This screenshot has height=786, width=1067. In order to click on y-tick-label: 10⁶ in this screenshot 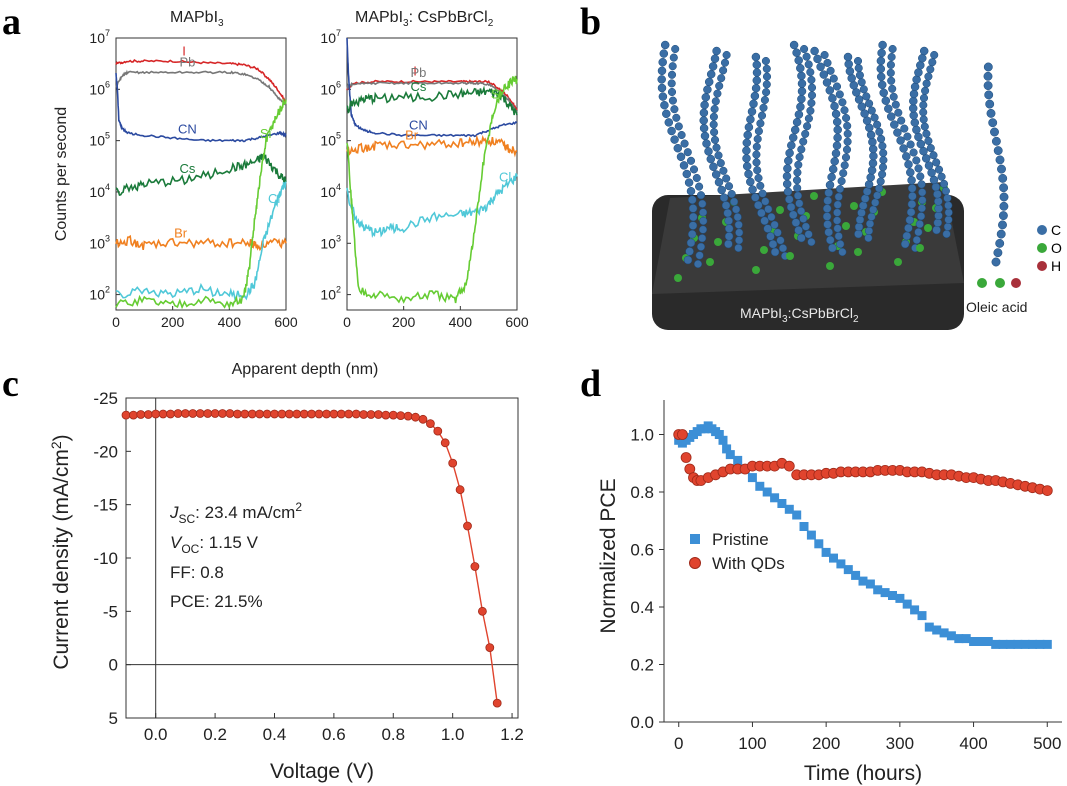, I will do `click(99, 88)`.